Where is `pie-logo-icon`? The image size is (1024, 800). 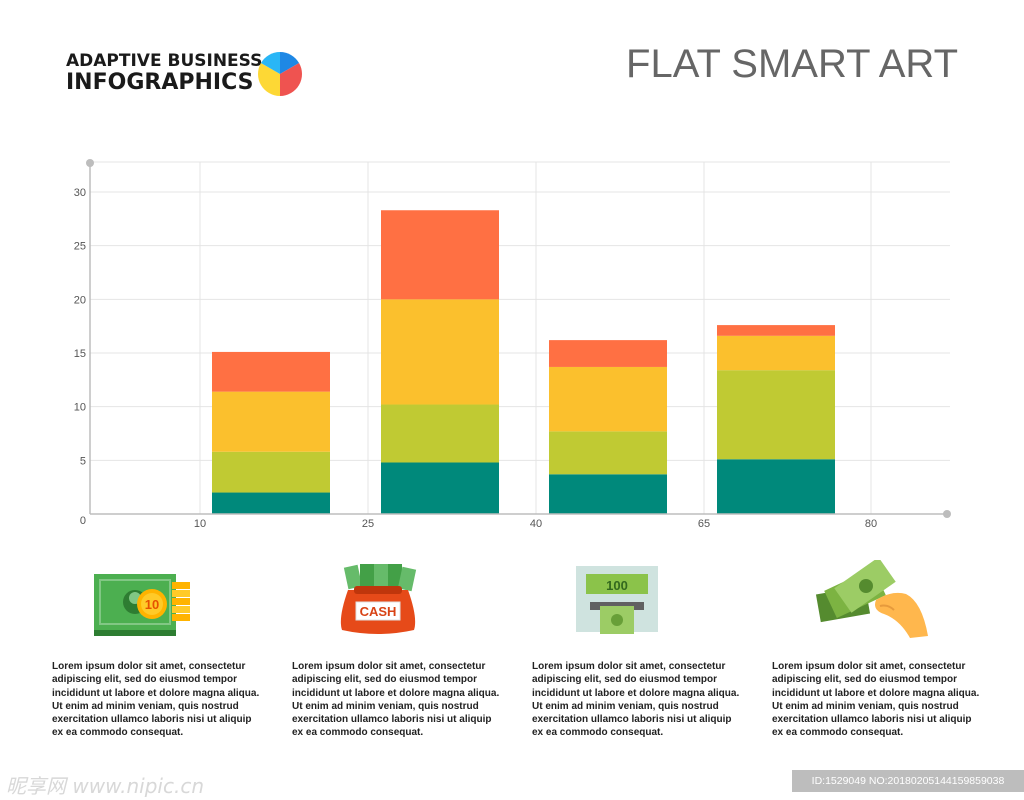 pie-logo-icon is located at coordinates (280, 74).